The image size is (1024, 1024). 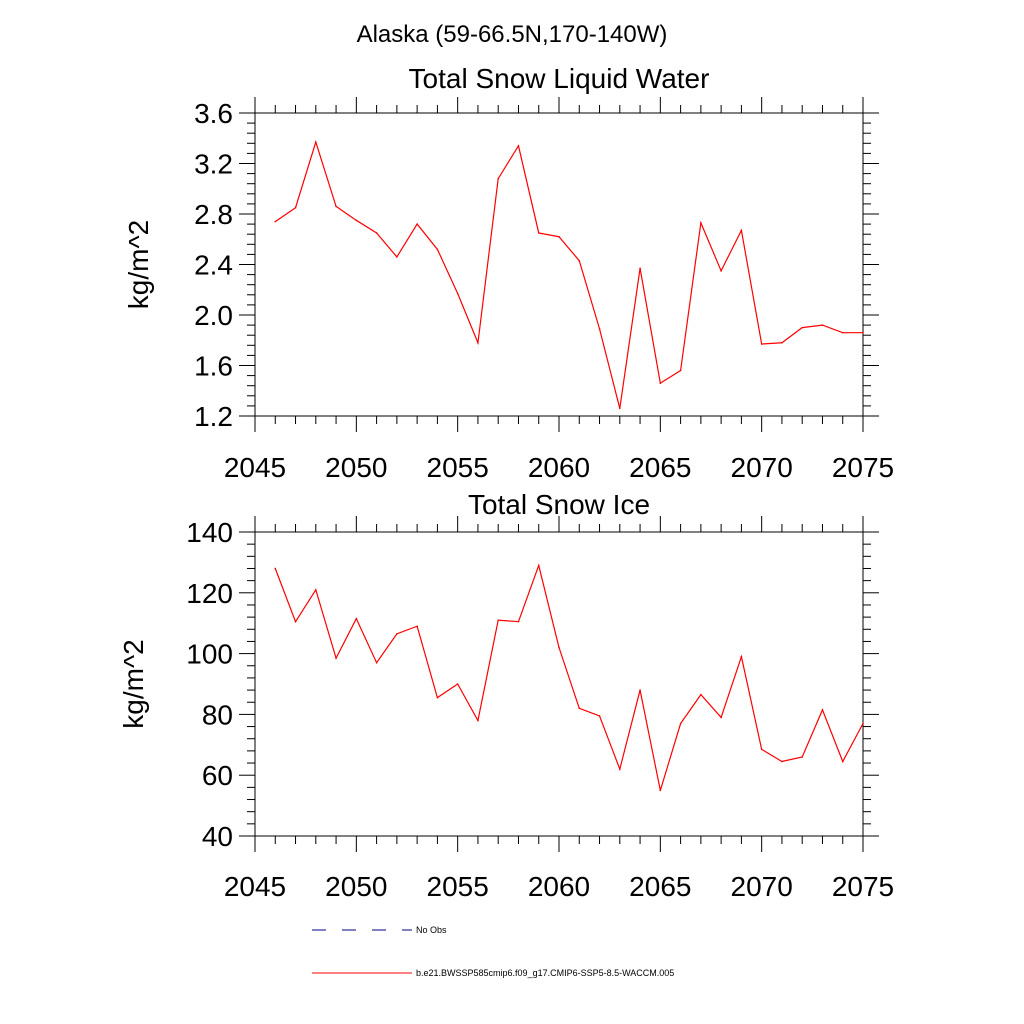 I want to click on legend-label-no-obs: No Obs, so click(x=431, y=930).